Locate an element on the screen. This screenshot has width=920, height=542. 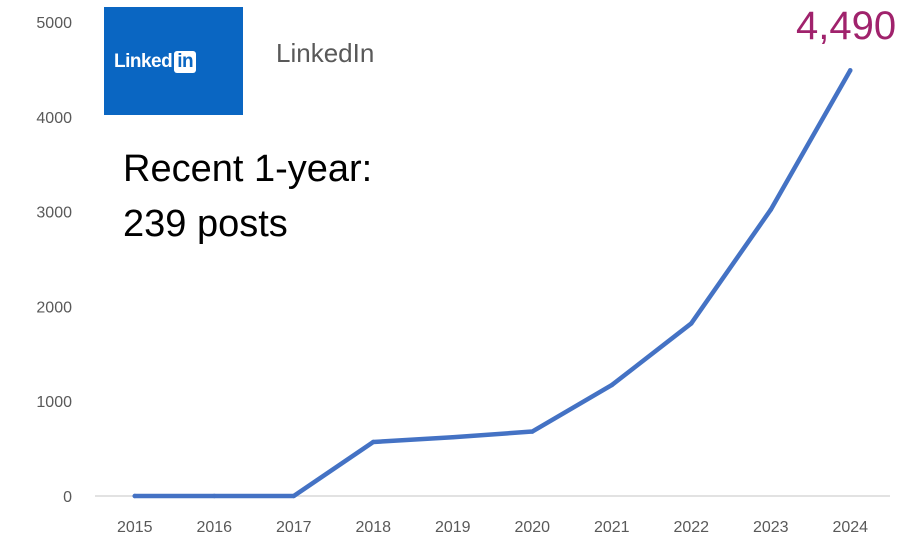
y-axis-tick-labels: 0 1000 2000 3000 4000 5000 is located at coordinates (54, 260).